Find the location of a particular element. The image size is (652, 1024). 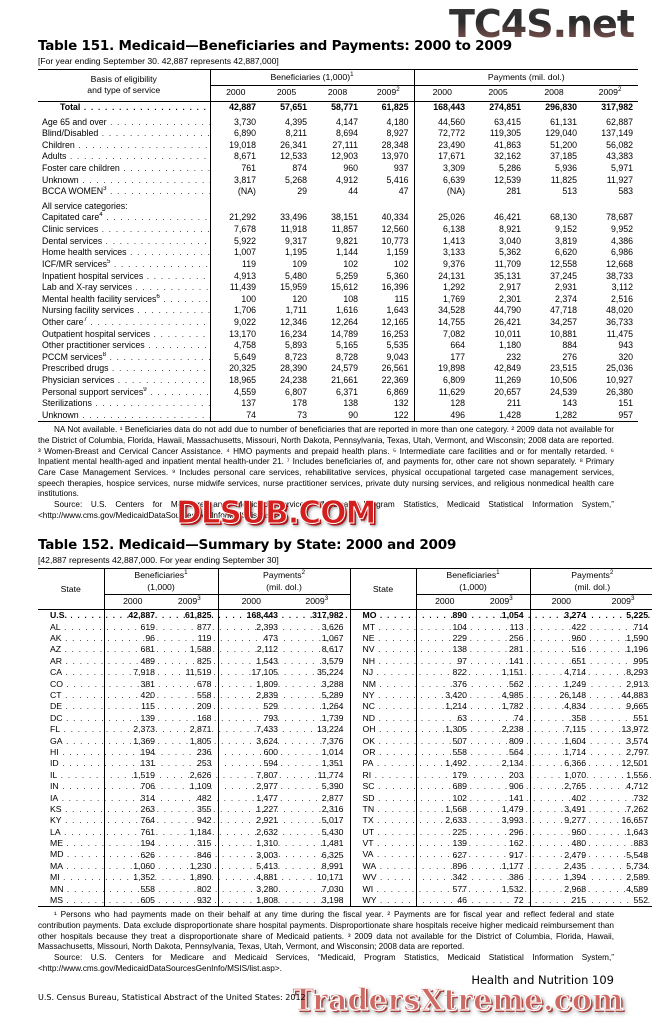

right-cell-value: 4,834 is located at coordinates (561, 707).